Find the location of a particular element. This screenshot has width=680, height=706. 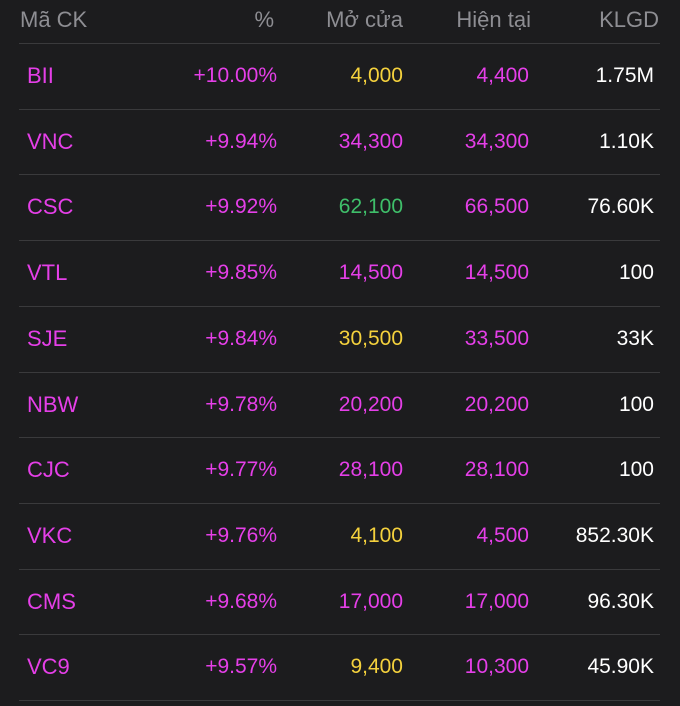

current-price: 4,400 is located at coordinates (502, 75).